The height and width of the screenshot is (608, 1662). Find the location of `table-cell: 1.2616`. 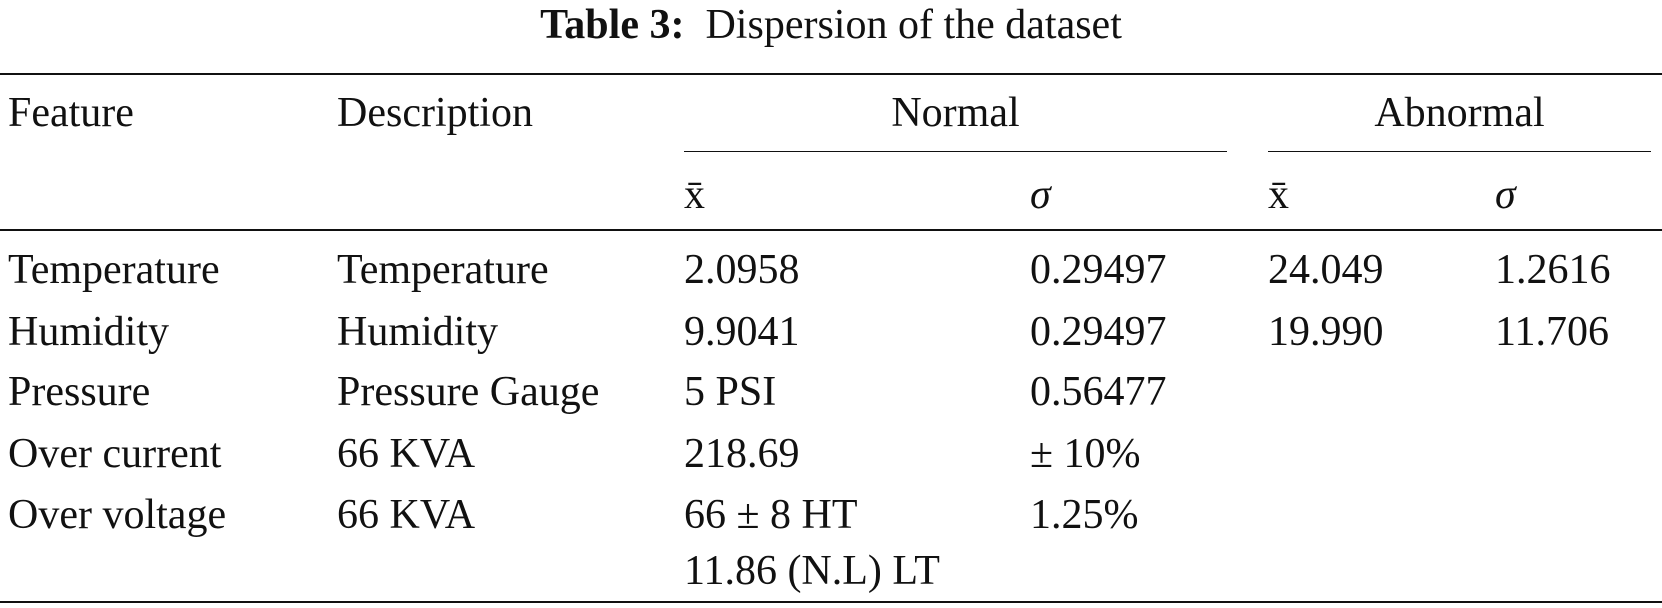

table-cell: 1.2616 is located at coordinates (1553, 270).